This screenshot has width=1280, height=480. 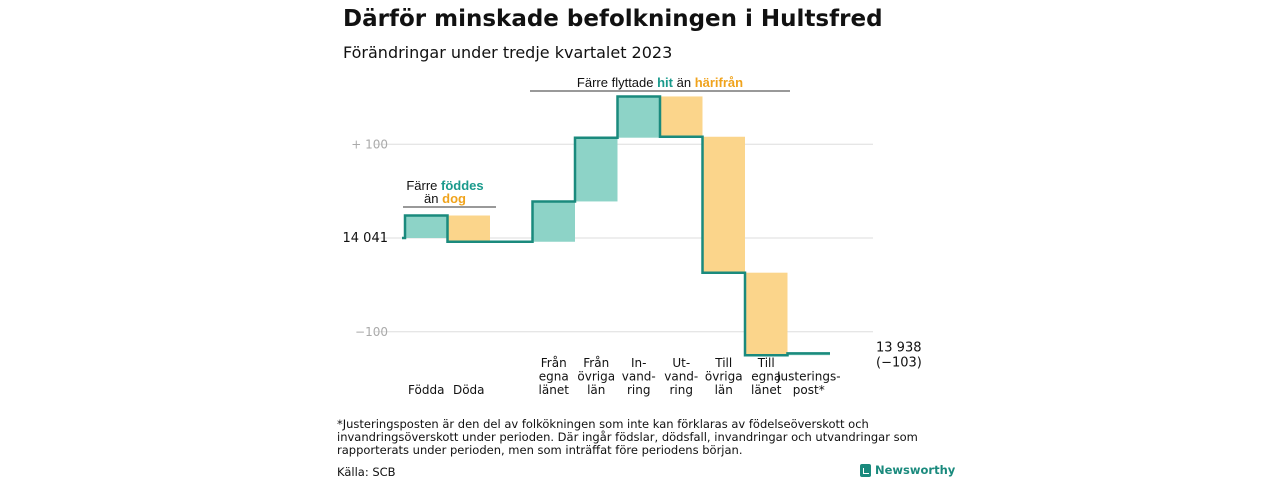 I want to click on brand-name: Newsworthy, so click(x=915, y=470).